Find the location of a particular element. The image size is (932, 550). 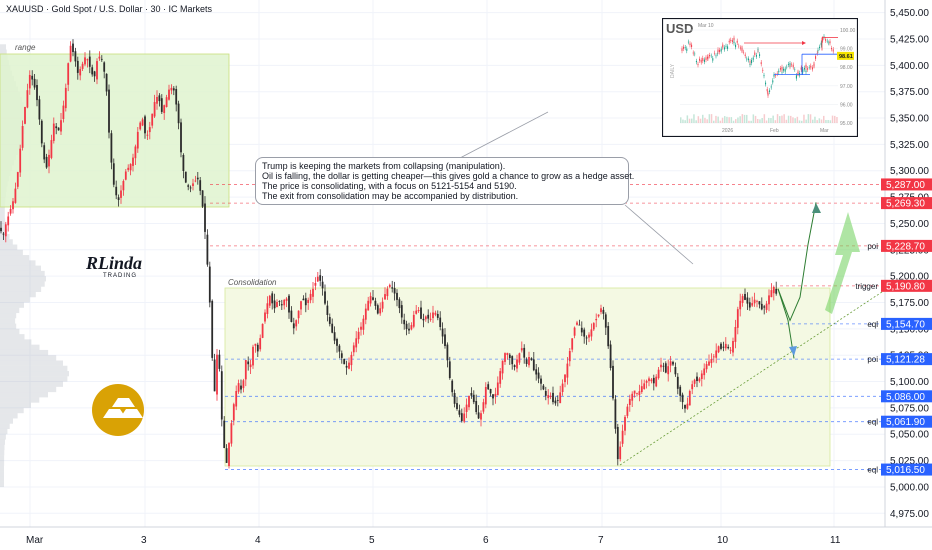

price-tick-label: 5,075.00 is located at coordinates (909, 408).